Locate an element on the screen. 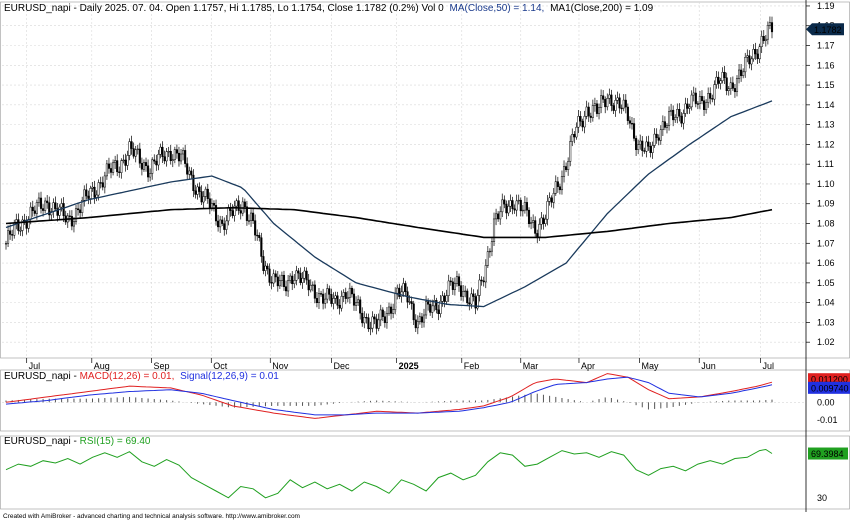 This screenshot has height=521, width=850. rsi-value-label: 69.3984 is located at coordinates (827, 454).